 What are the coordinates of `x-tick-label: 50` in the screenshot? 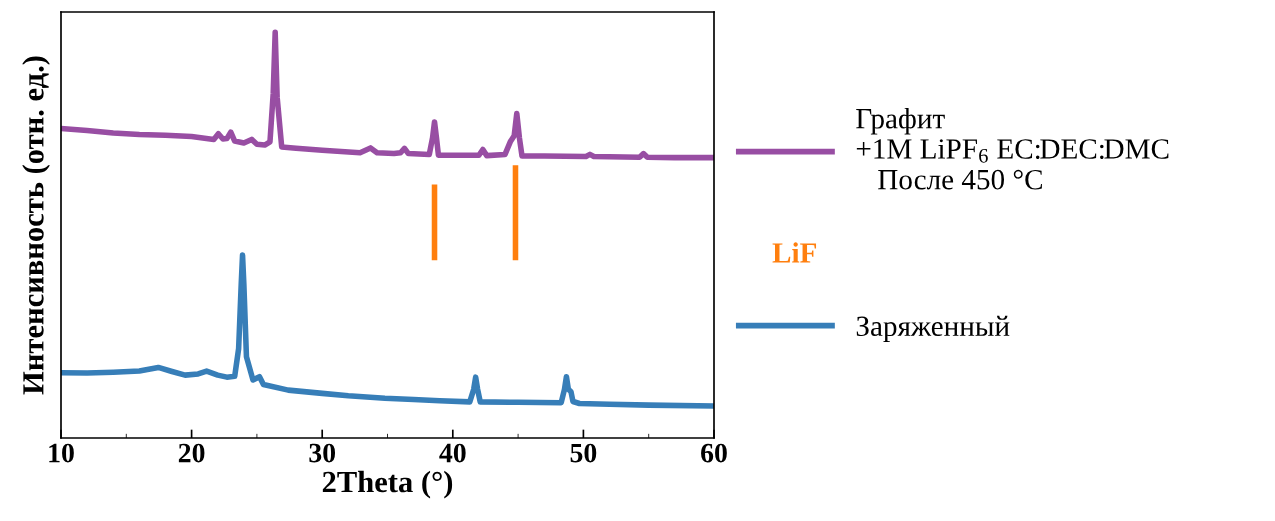 It's located at (583, 453).